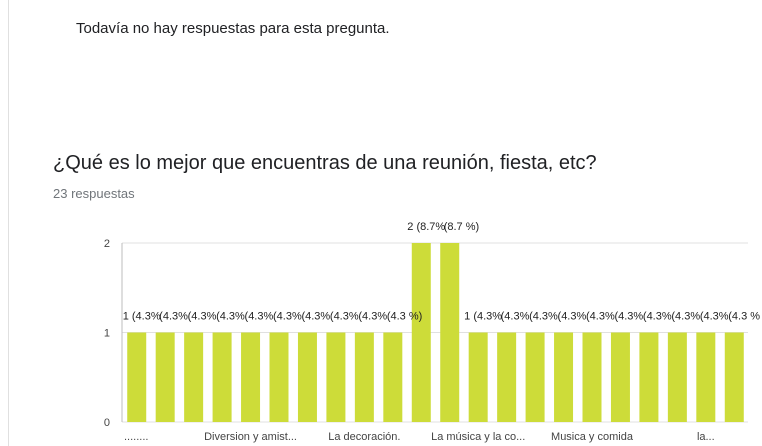 The image size is (762, 446). I want to click on y-tick-label: 2, so click(107, 244).